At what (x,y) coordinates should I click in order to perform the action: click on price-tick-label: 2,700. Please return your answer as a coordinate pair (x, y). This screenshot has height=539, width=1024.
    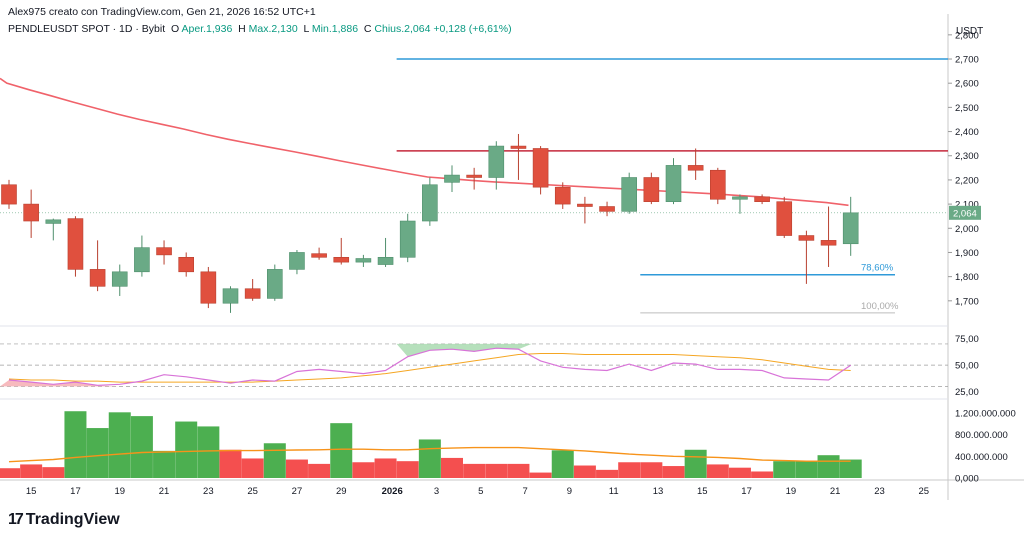
    Looking at the image, I should click on (967, 60).